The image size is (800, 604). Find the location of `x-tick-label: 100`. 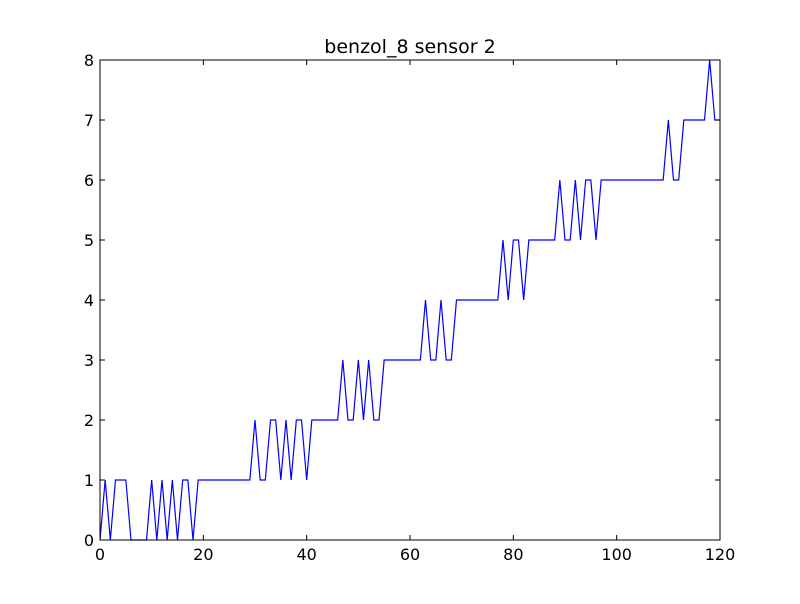

x-tick-label: 100 is located at coordinates (616, 554).